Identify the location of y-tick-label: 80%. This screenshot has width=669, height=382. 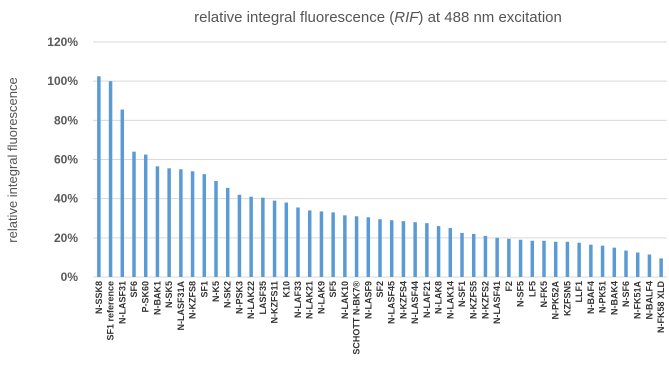
(66, 120).